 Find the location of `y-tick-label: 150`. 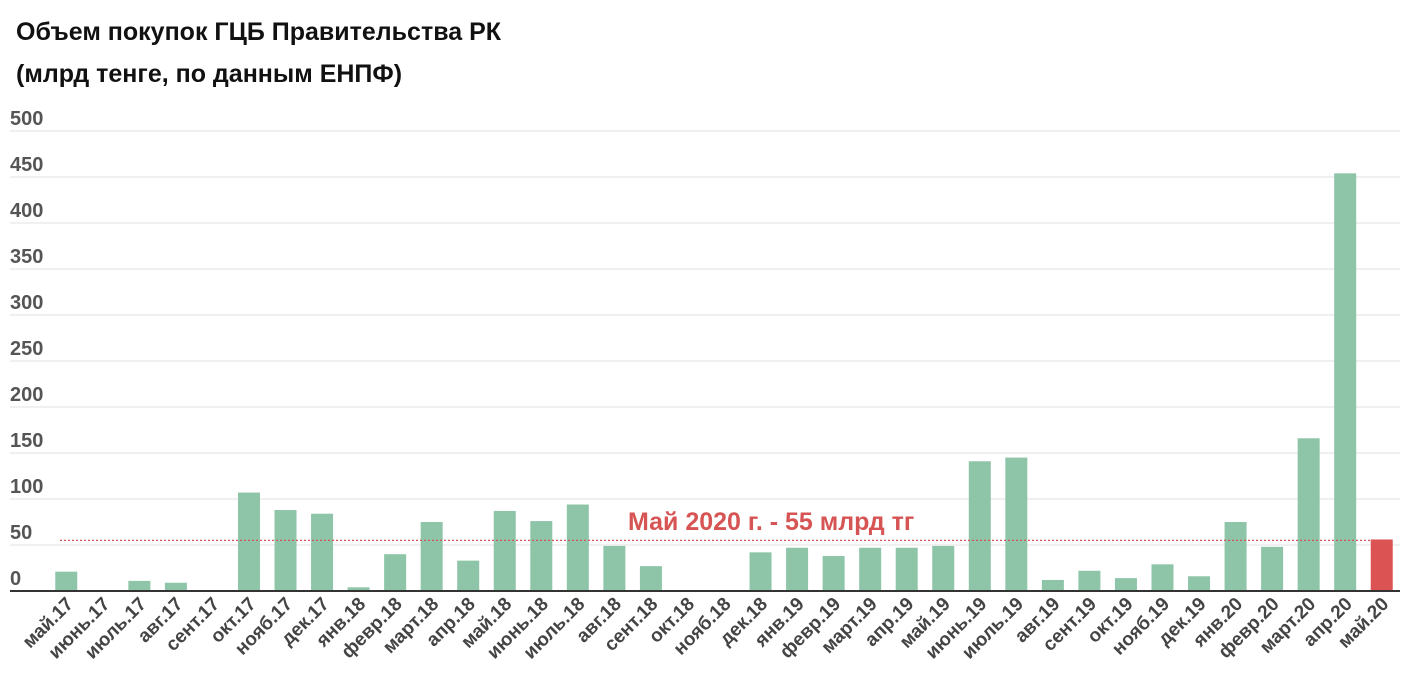

y-tick-label: 150 is located at coordinates (26, 441).